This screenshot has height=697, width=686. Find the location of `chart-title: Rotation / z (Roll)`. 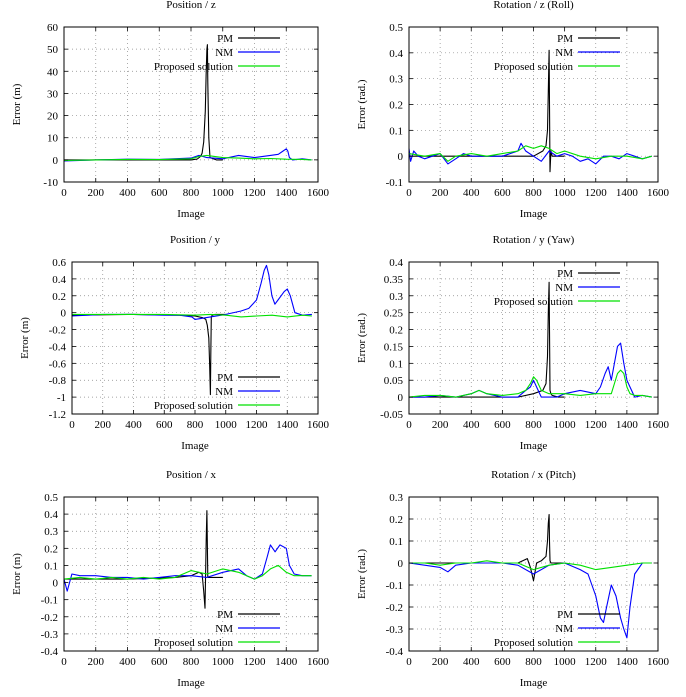

chart-title: Rotation / z (Roll) is located at coordinates (533, 5).